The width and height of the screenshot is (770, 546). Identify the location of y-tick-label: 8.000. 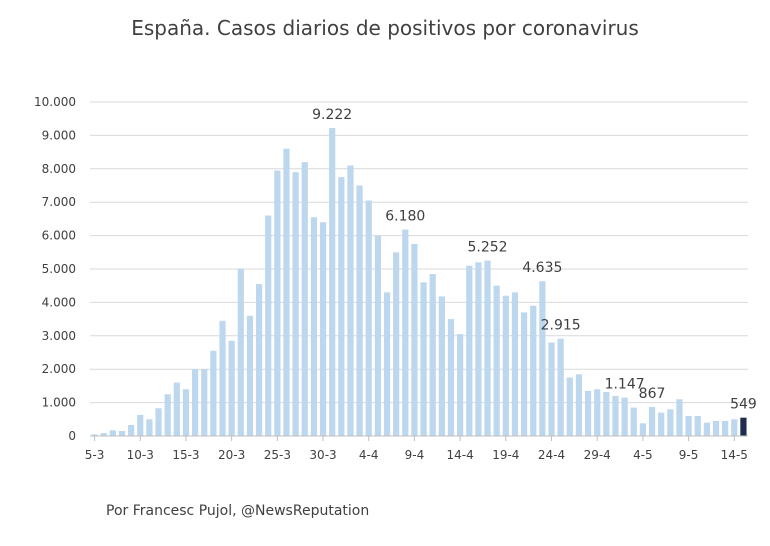
(59, 169).